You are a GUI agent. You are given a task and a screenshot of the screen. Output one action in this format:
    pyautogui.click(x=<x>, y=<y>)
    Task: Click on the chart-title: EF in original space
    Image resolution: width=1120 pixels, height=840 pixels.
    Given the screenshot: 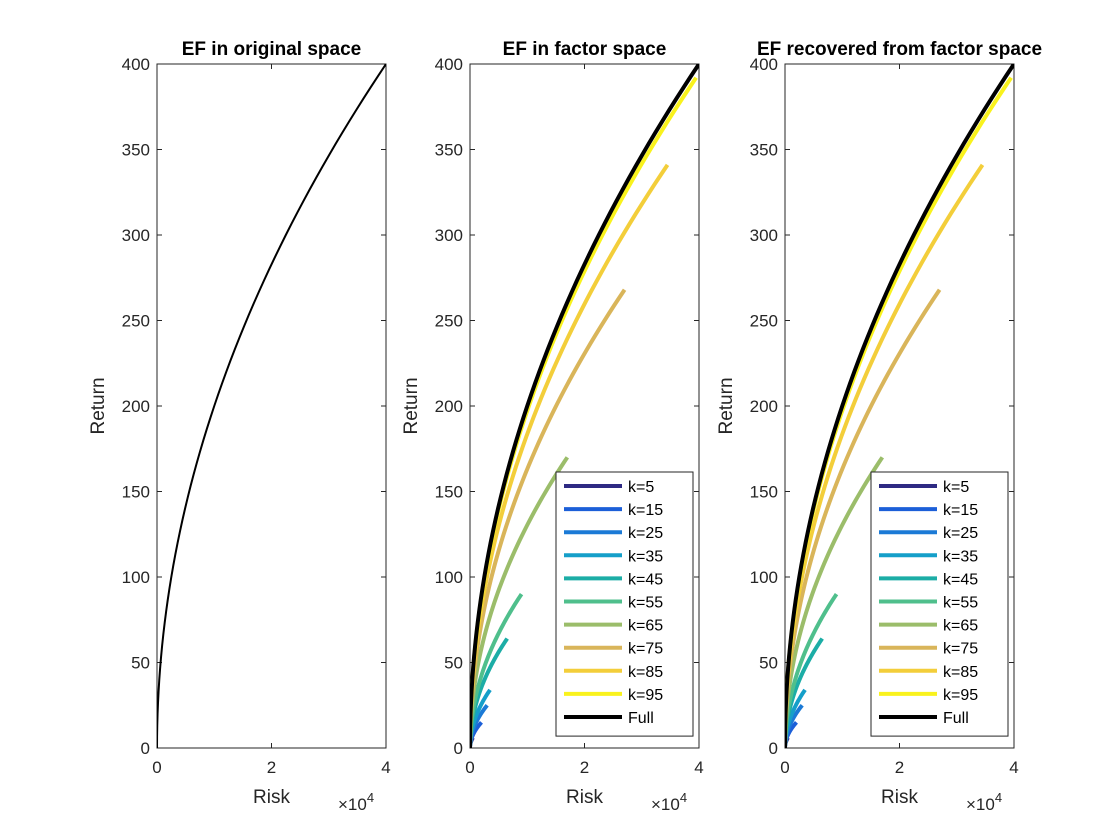 What is the action you would take?
    pyautogui.click(x=272, y=49)
    